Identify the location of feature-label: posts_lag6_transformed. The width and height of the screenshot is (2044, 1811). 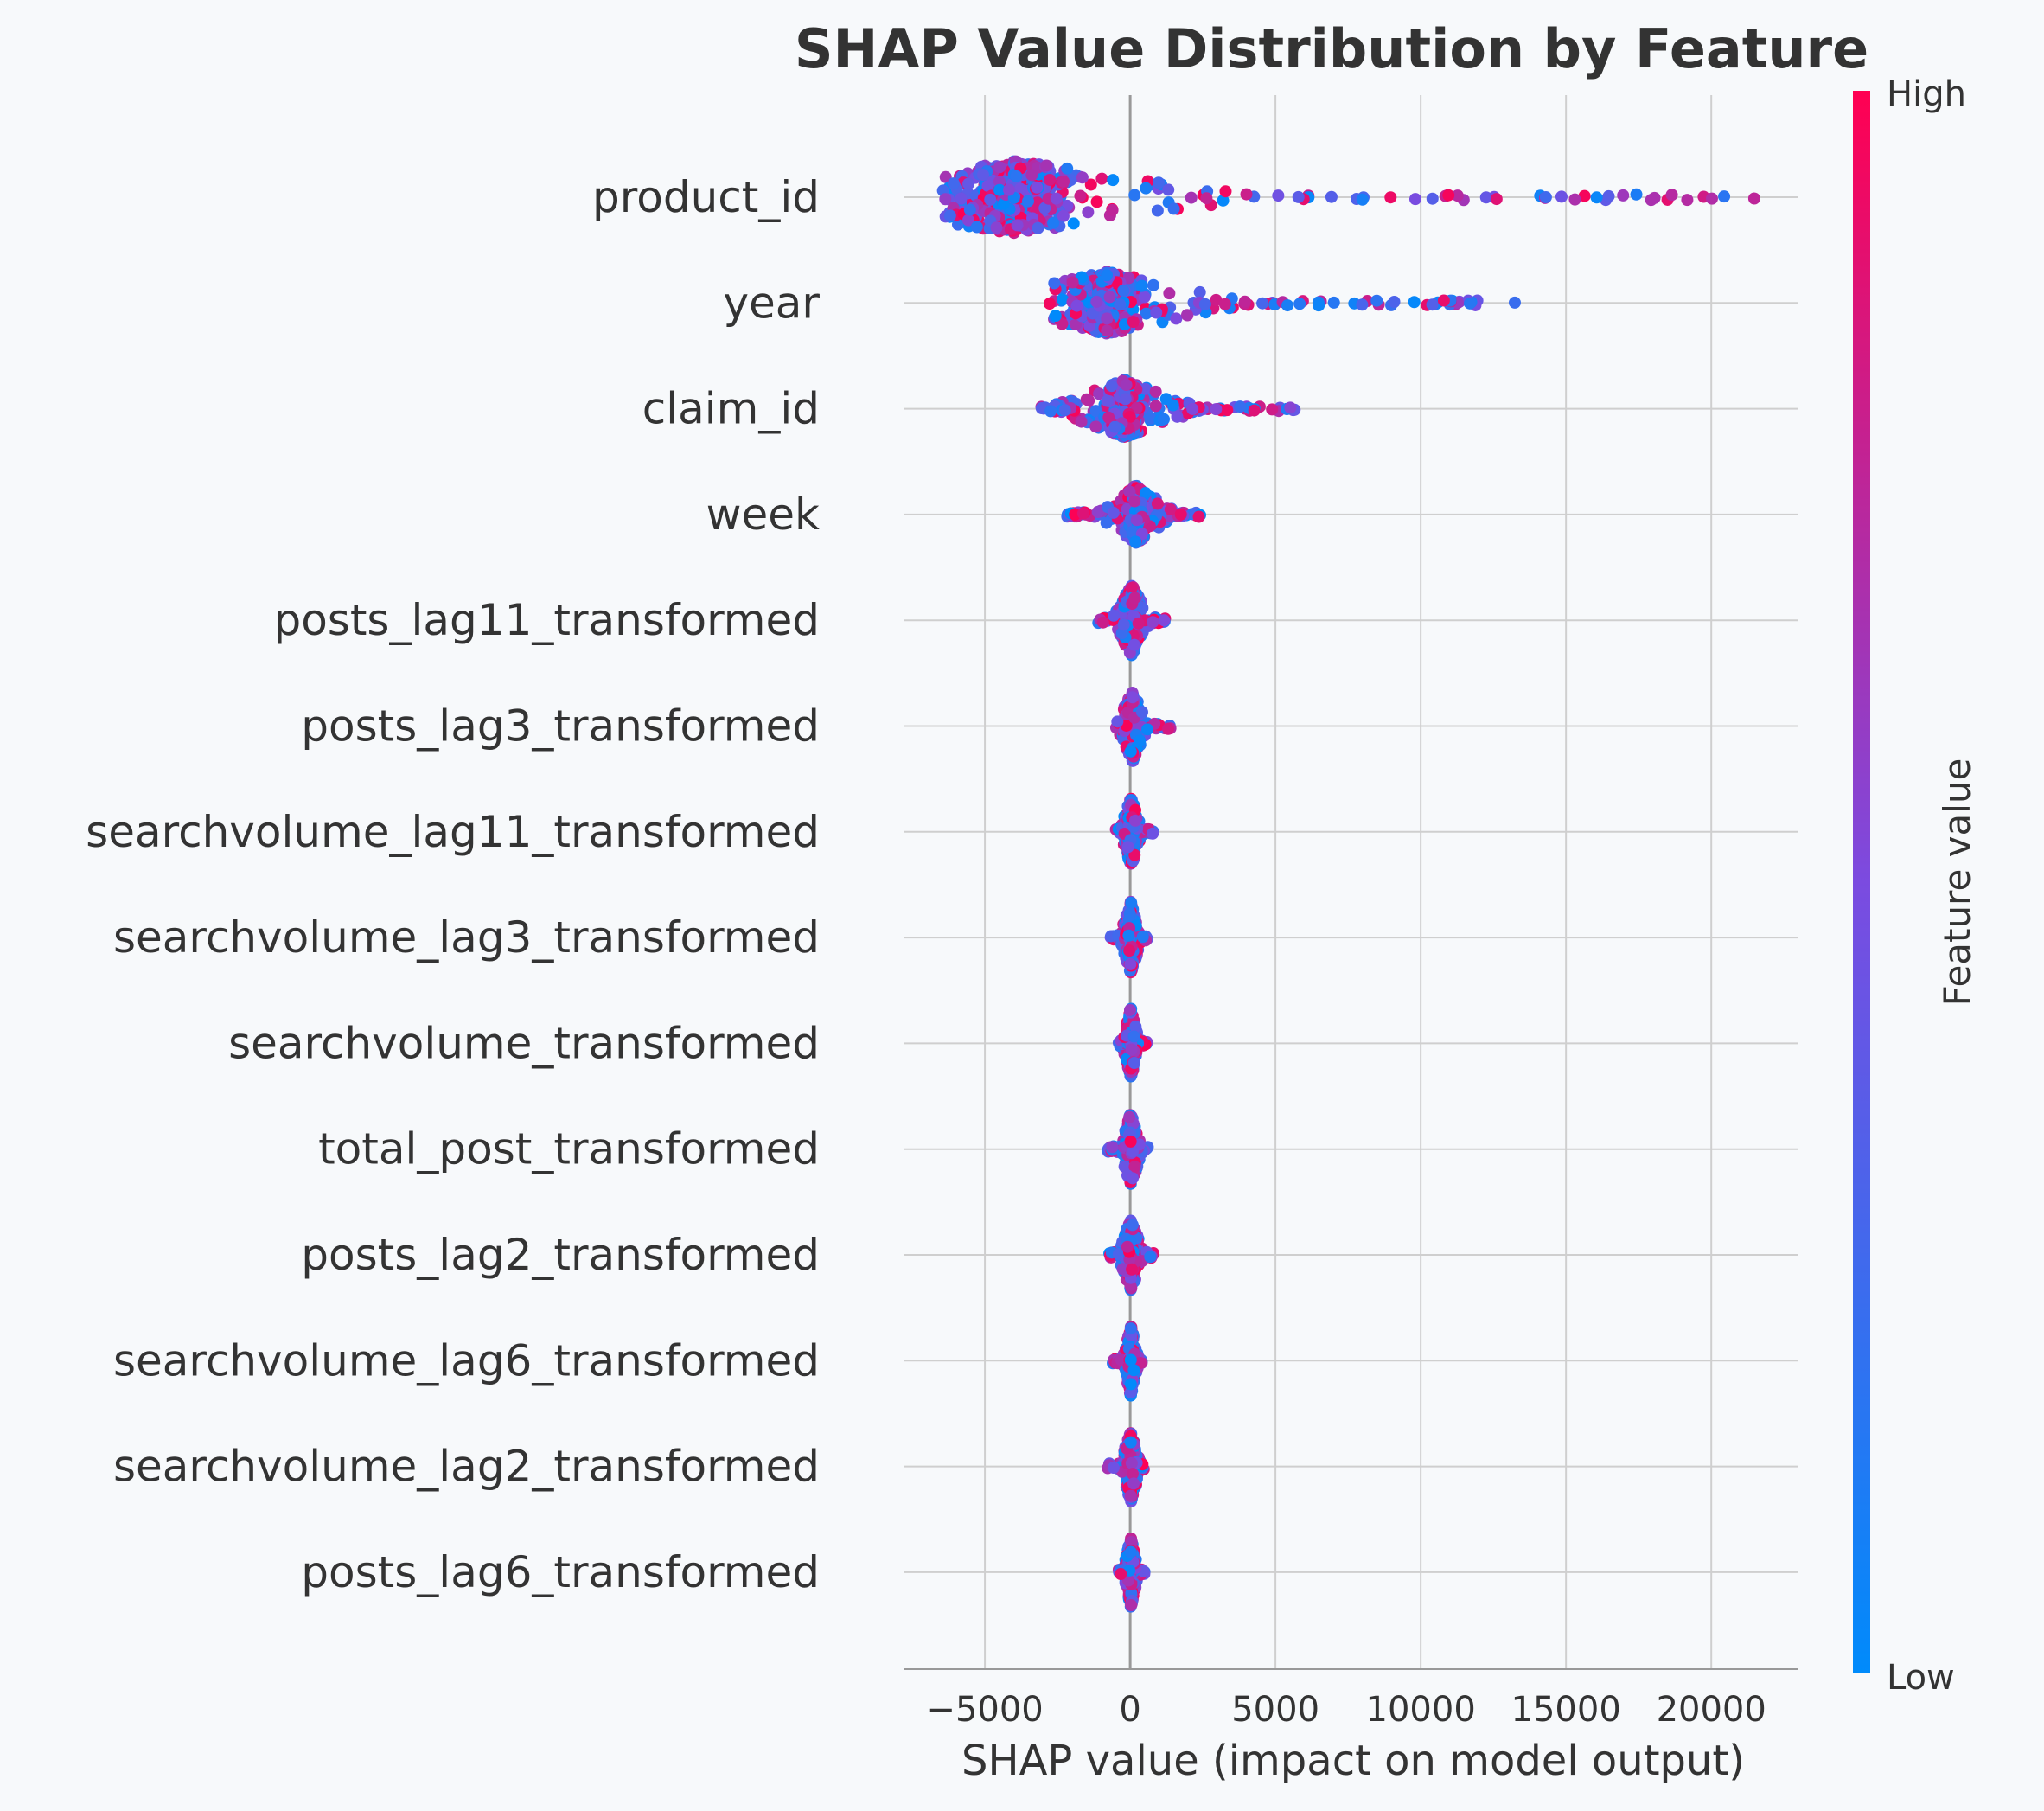
(560, 1572).